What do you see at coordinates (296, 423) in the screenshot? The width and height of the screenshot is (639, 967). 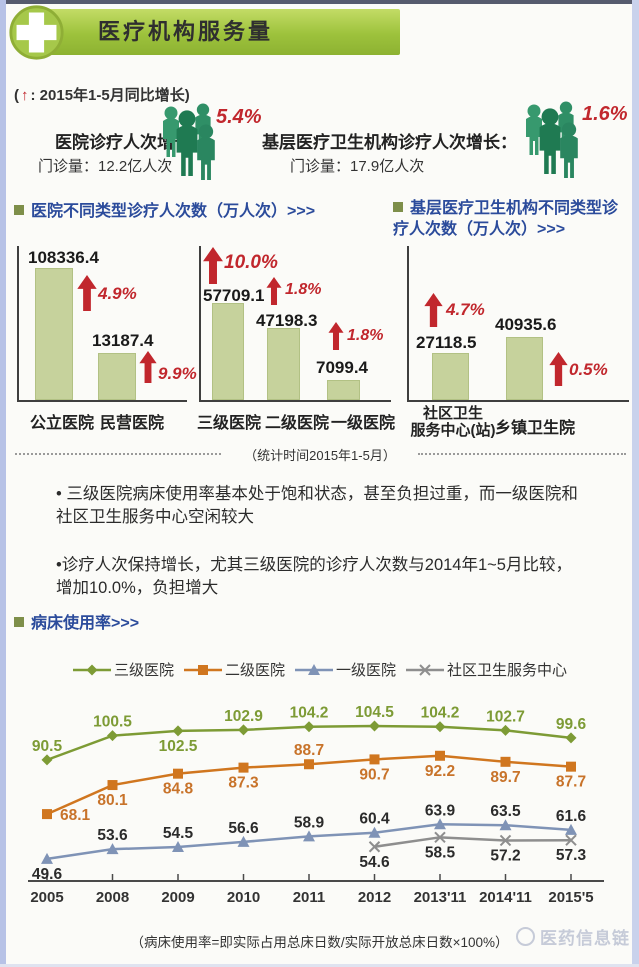 I see `bar-label: 二级医院` at bounding box center [296, 423].